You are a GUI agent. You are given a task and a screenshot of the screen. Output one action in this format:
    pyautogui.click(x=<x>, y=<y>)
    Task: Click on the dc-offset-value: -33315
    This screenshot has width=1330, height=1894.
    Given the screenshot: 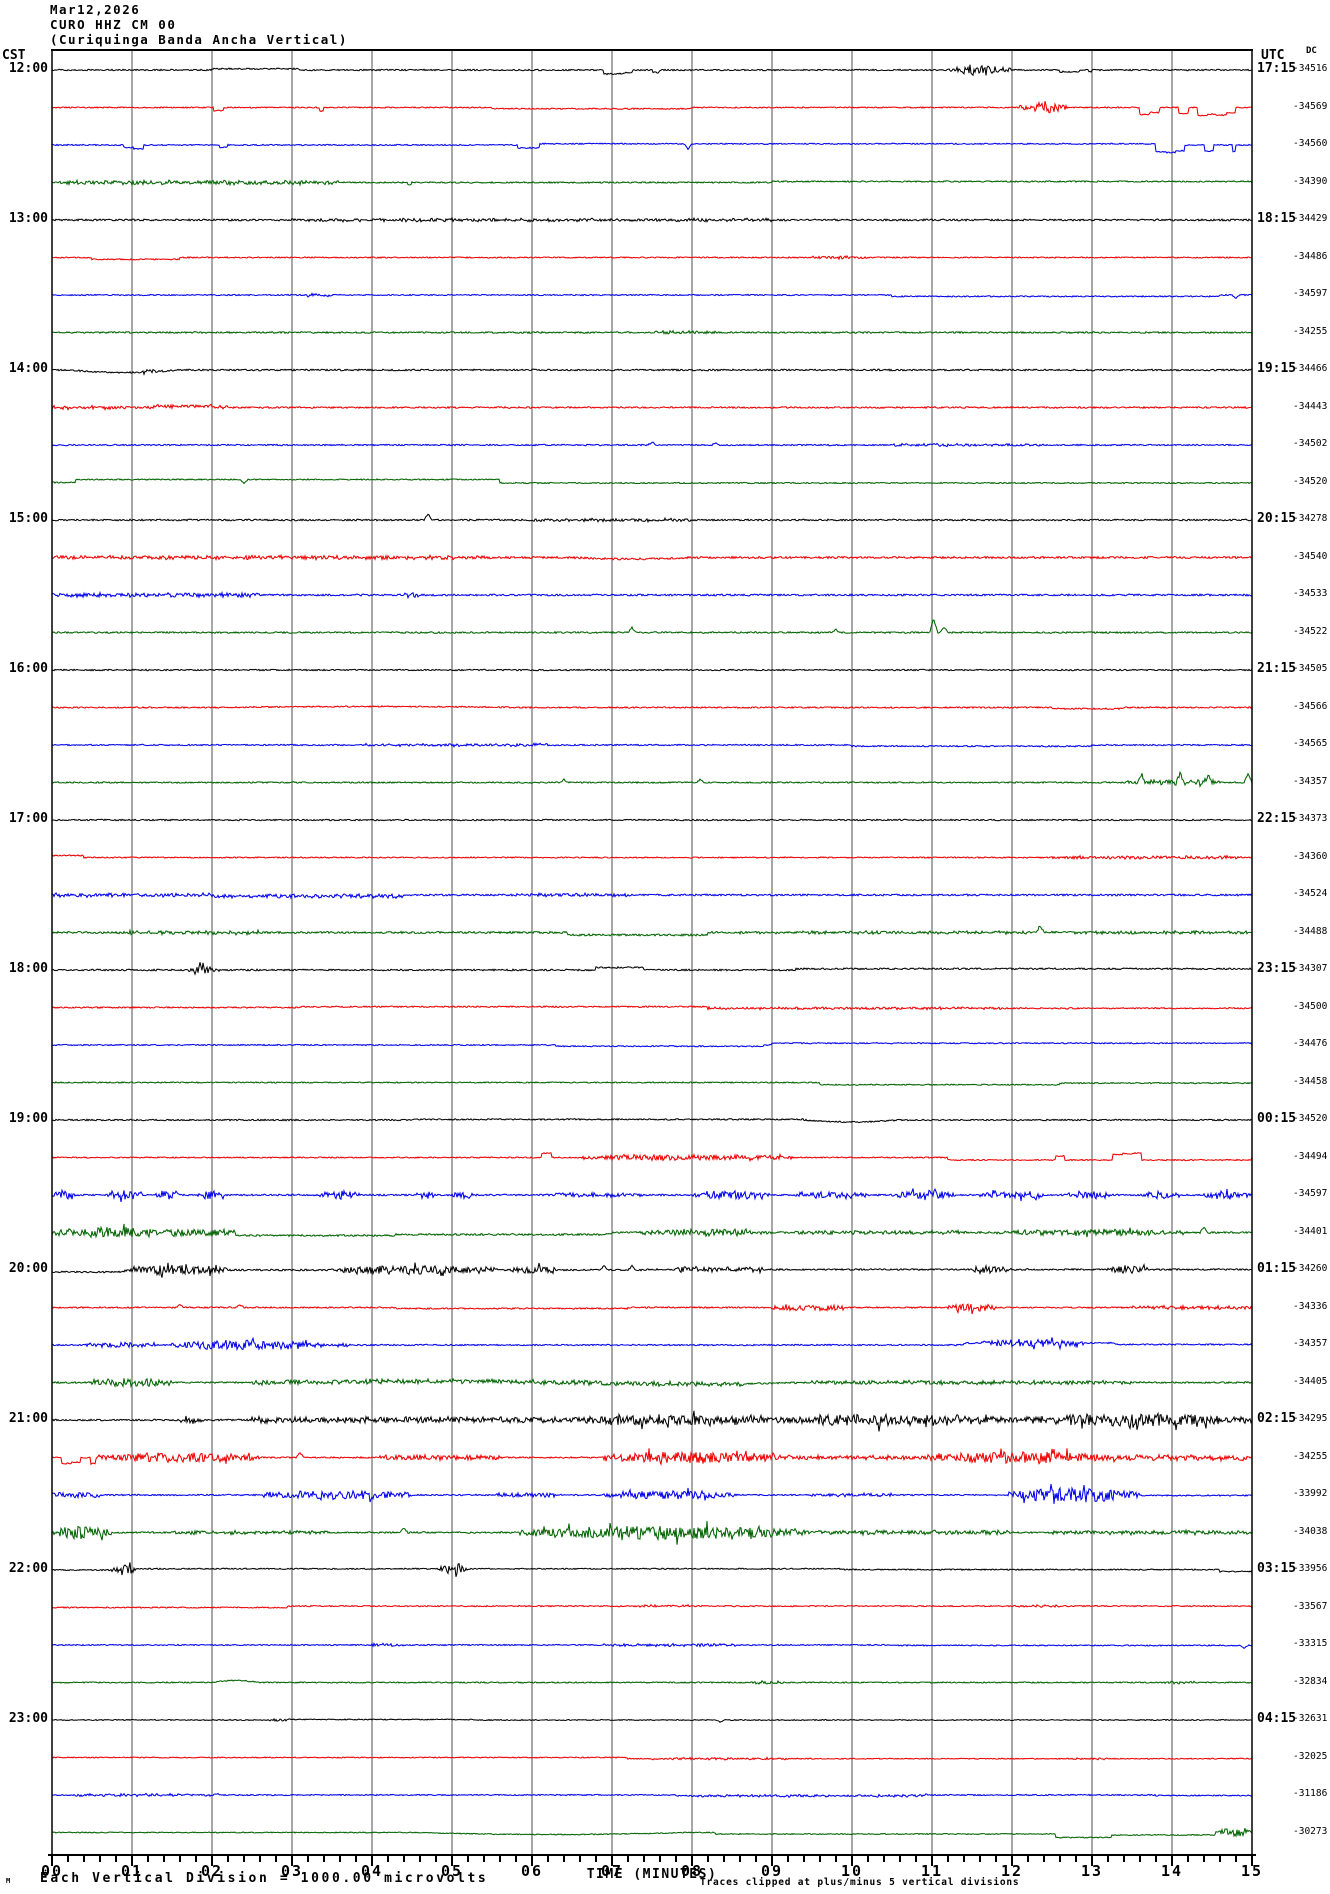 What is the action you would take?
    pyautogui.click(x=1310, y=1643)
    